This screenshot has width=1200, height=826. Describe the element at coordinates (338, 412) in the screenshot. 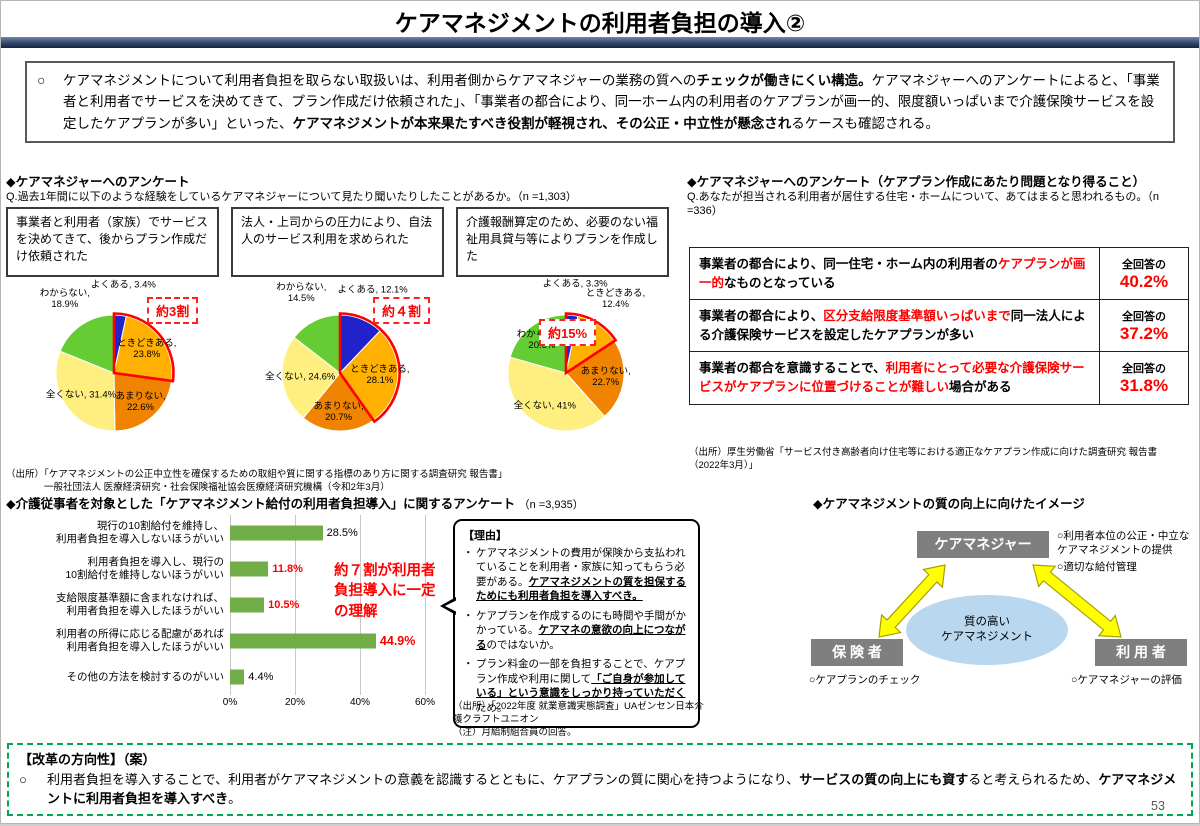

I see `pie-slice-label: あまりない, 20.7%` at that location.